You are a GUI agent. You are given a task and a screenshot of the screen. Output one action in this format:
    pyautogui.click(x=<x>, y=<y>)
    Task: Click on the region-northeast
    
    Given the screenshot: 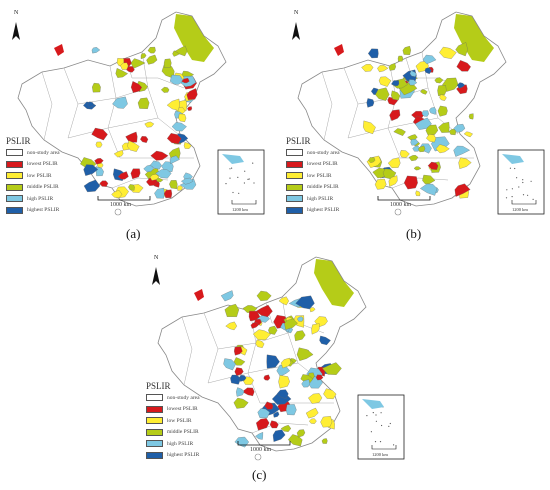 What is the action you would take?
    pyautogui.click(x=474, y=38)
    